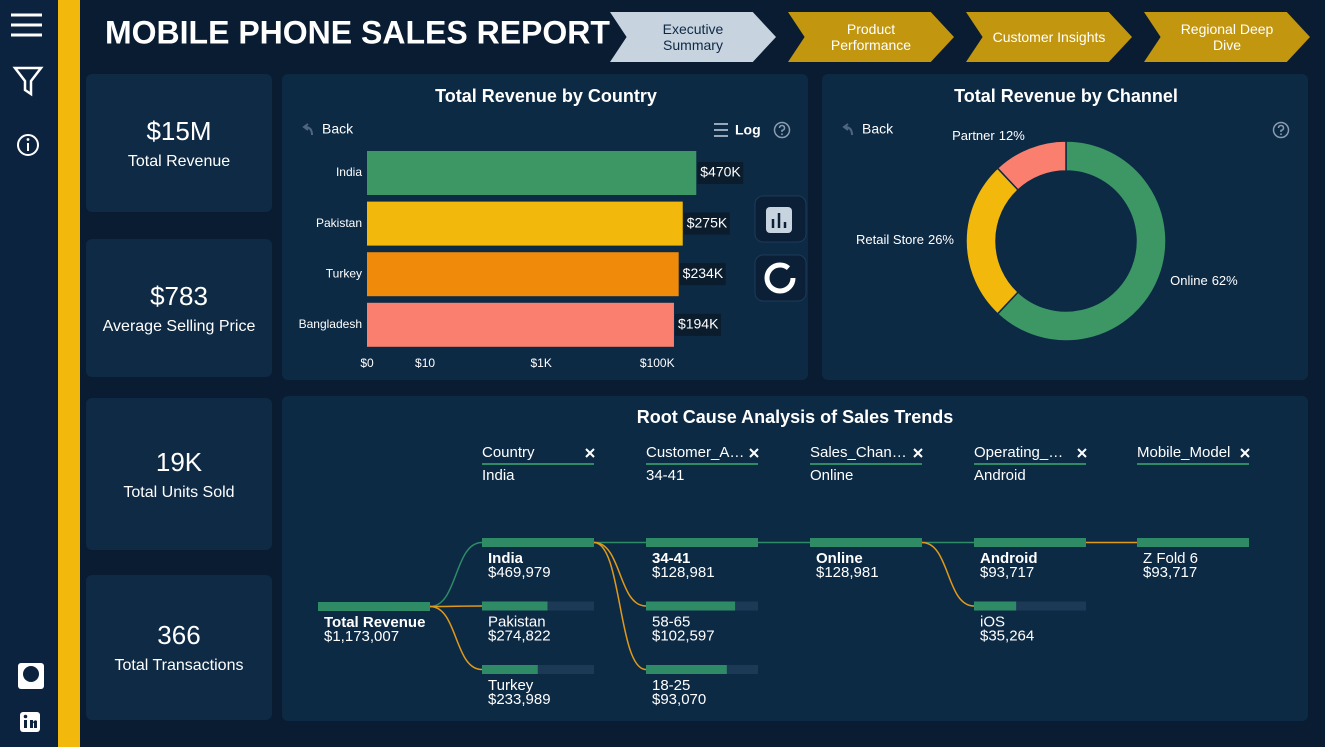 Image resolution: width=1325 pixels, height=747 pixels. Describe the element at coordinates (671, 558) in the screenshot. I see `node-label: 34-41` at that location.